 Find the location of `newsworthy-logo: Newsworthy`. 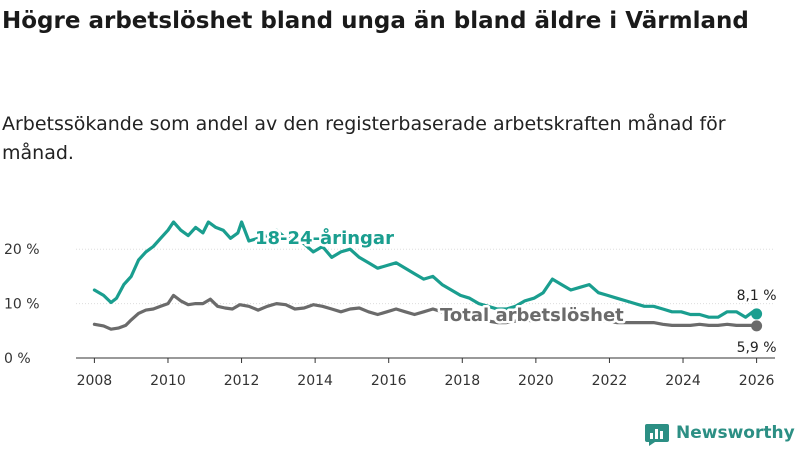

newsworthy-logo: Newsworthy is located at coordinates (719, 433).